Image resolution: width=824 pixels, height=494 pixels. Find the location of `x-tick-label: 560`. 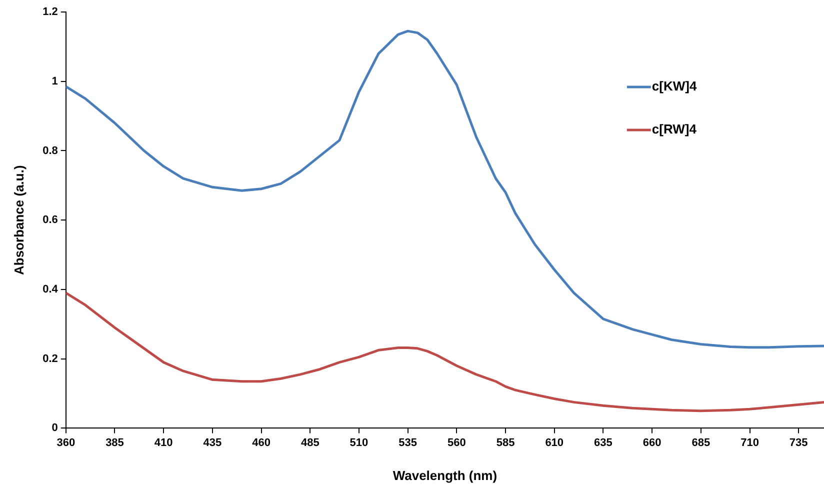

x-tick-label: 560 is located at coordinates (456, 442).